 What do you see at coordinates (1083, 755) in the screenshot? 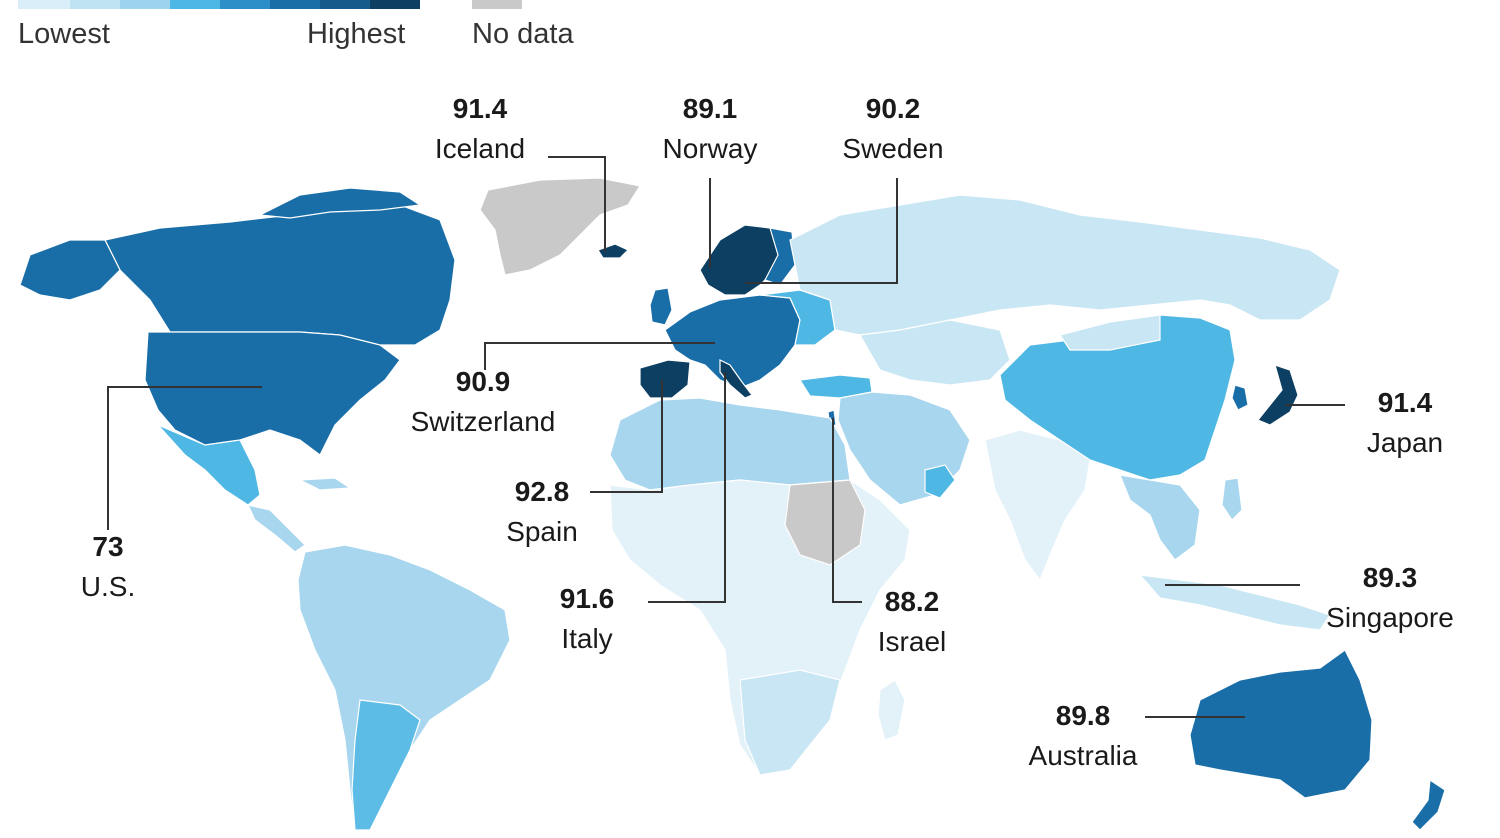
I see `callout-name: Australia` at bounding box center [1083, 755].